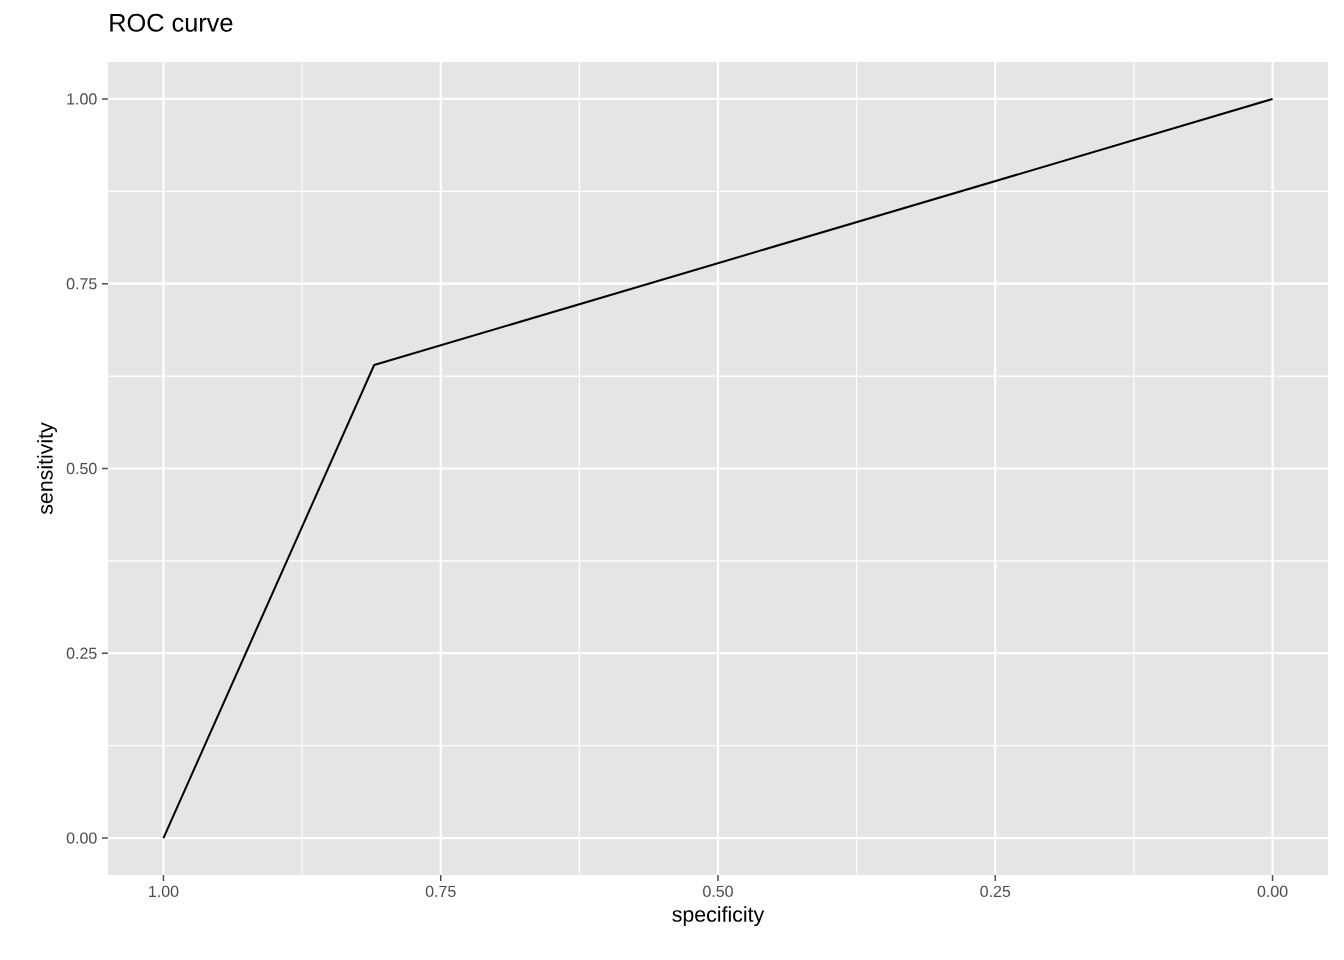 The image size is (1344, 960). Describe the element at coordinates (995, 891) in the screenshot. I see `x-tick-label: 0.25` at that location.